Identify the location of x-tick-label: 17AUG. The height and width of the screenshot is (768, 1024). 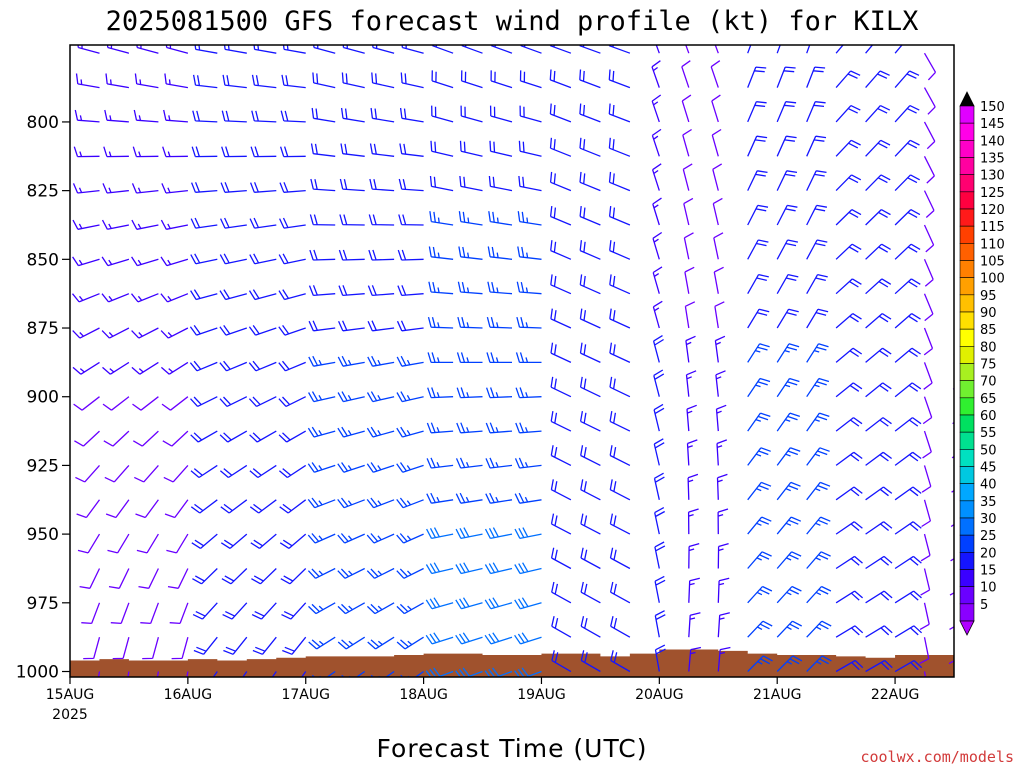
(305, 695).